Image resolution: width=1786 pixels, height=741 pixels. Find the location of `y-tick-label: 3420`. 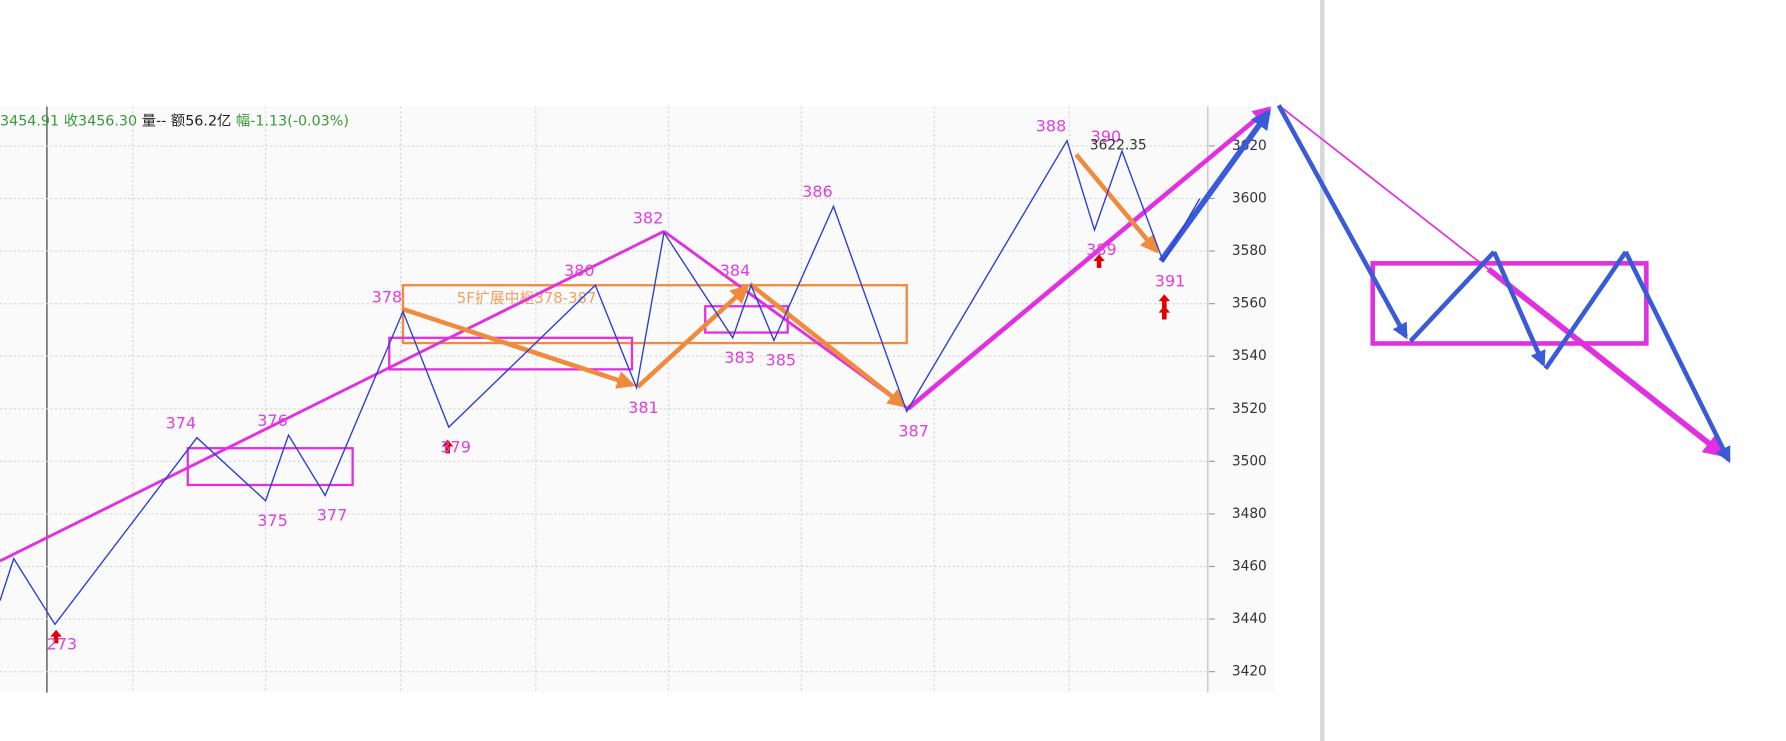

y-tick-label: 3420 is located at coordinates (1249, 672).